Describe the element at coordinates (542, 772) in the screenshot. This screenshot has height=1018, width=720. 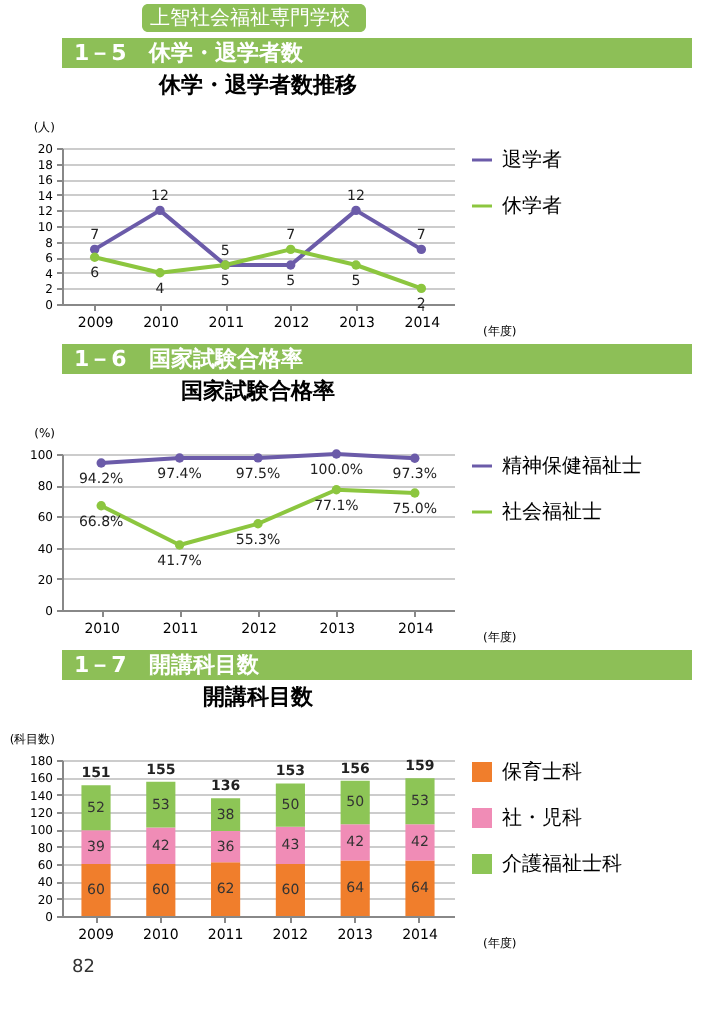
I see `legend-label: 保育士科` at that location.